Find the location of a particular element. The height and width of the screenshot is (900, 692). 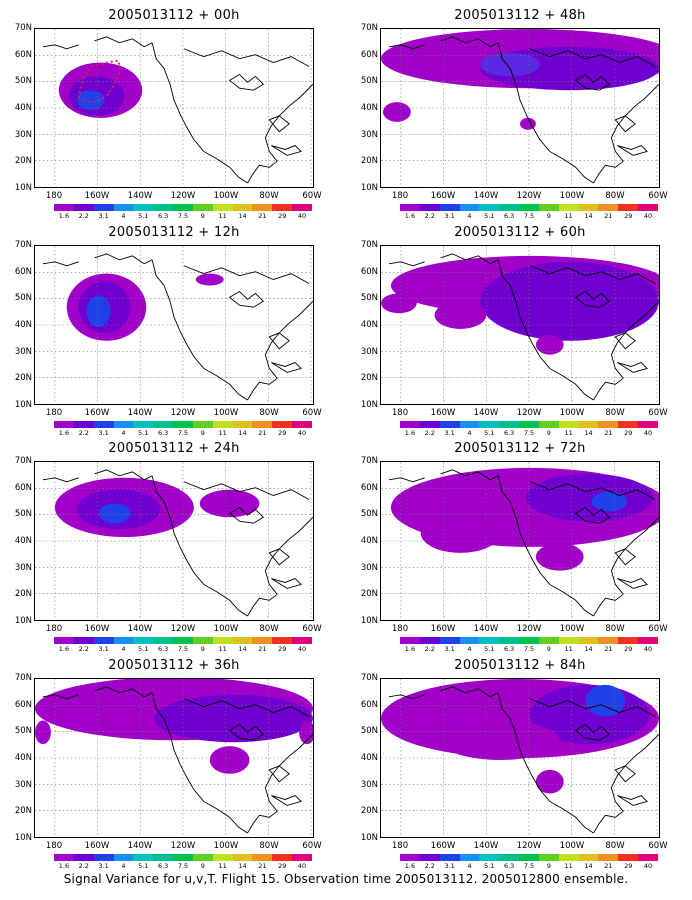

colorbar-label: 6.3 is located at coordinates (163, 216).